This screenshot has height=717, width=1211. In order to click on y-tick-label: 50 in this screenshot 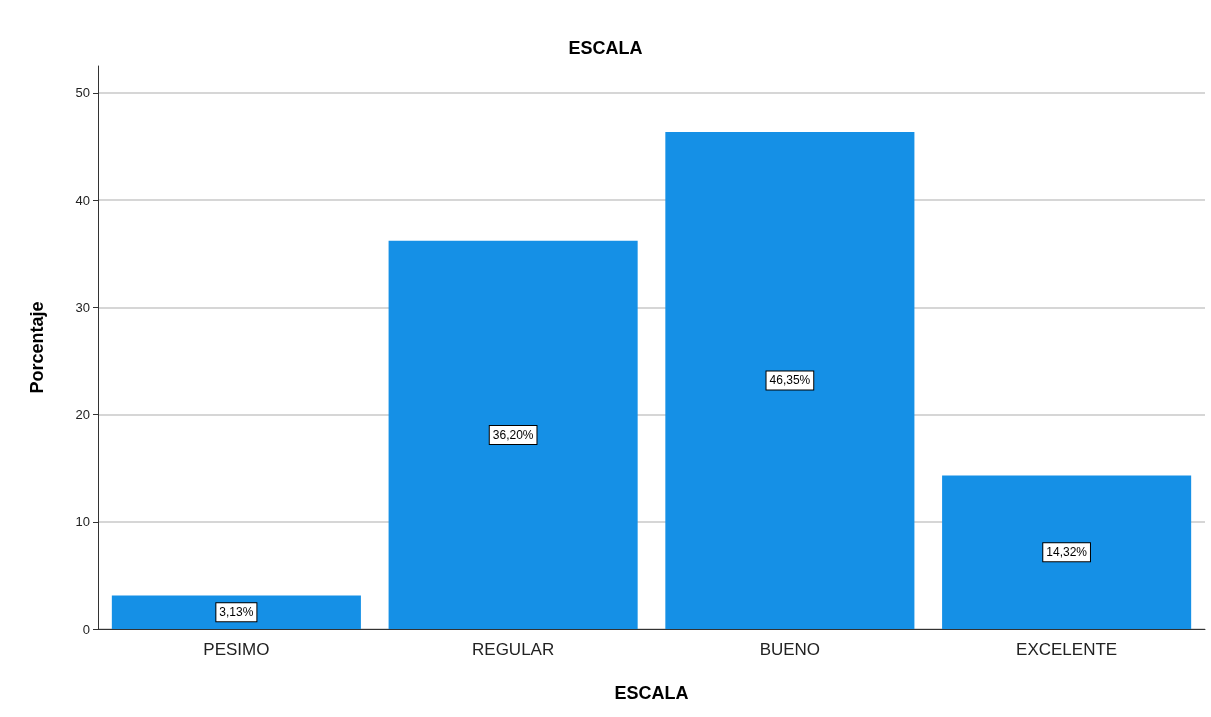, I will do `click(82, 93)`.